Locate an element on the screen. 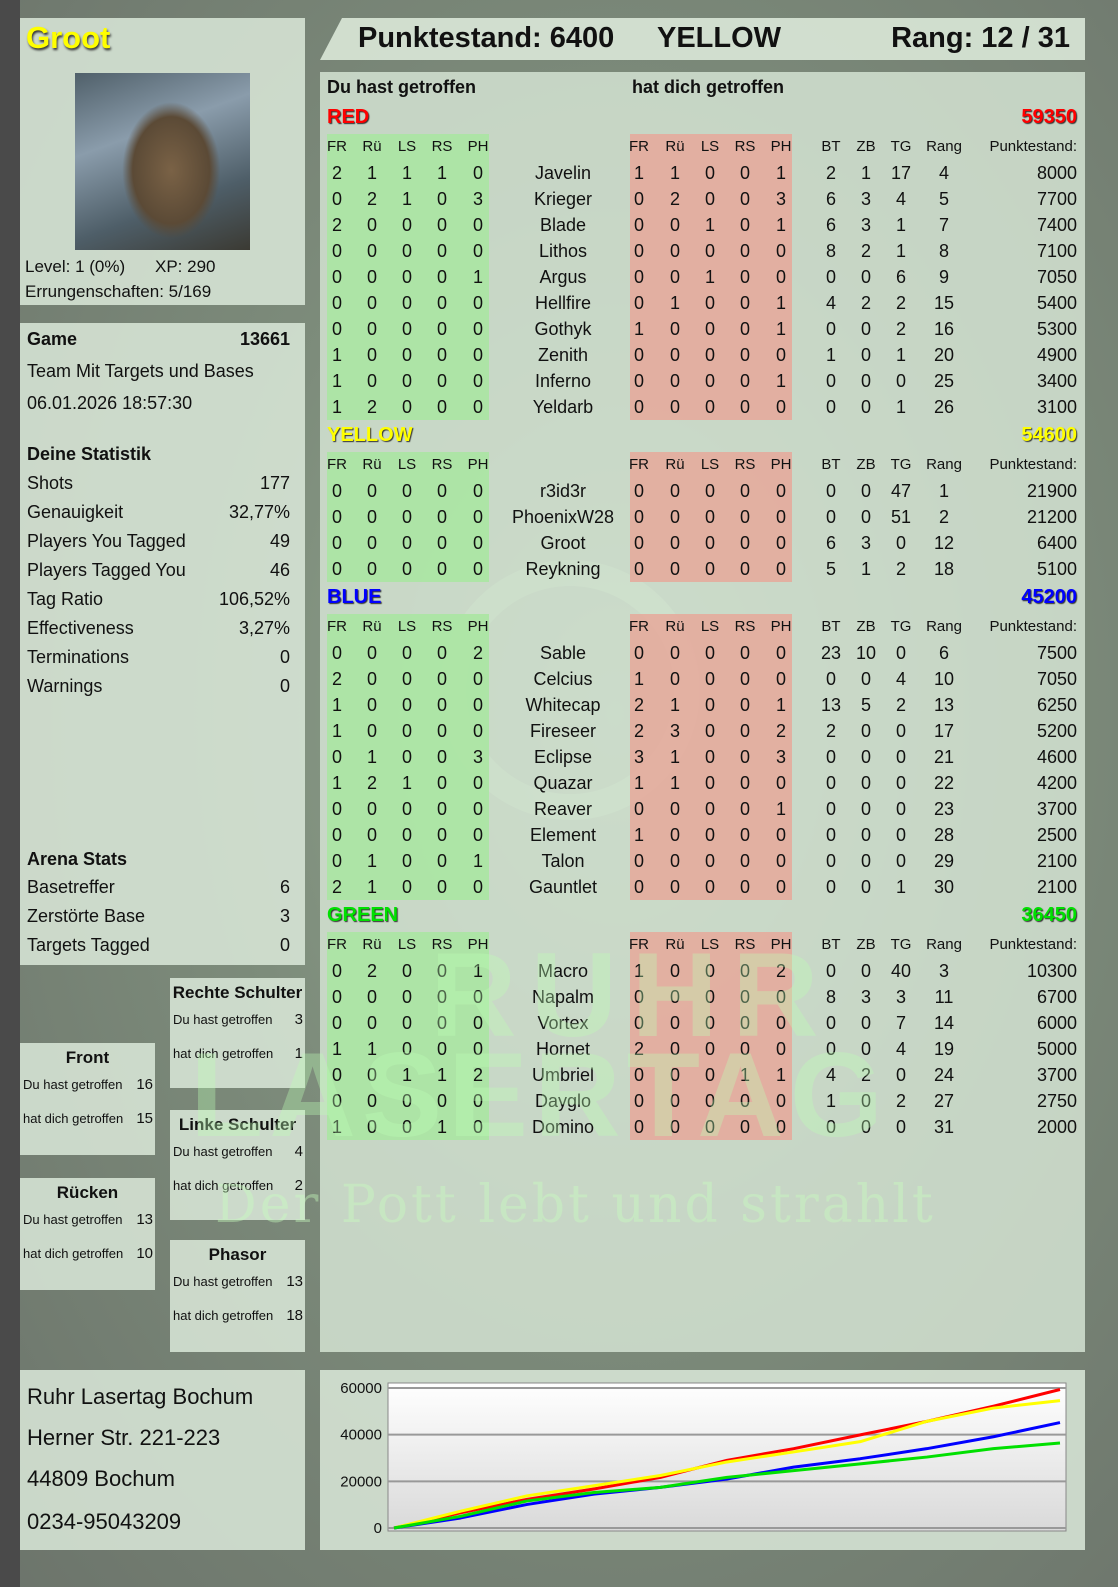 This screenshot has height=1587, width=1118. player-row: 0 0 0 0 0 r3id3r 0 0 0 0 0 0 0 47 1 21900 is located at coordinates (702, 491).